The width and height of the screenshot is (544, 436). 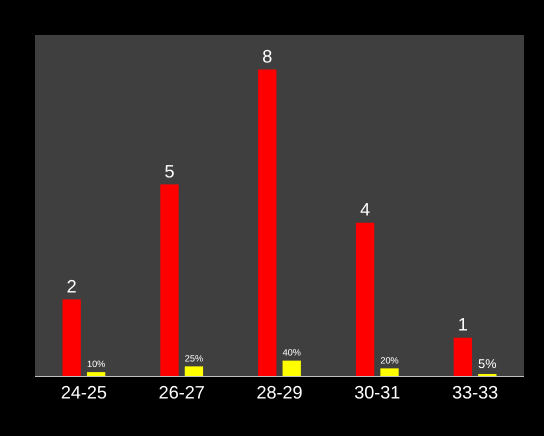 What do you see at coordinates (181, 392) in the screenshot?
I see `x-tick-label: 26-27` at bounding box center [181, 392].